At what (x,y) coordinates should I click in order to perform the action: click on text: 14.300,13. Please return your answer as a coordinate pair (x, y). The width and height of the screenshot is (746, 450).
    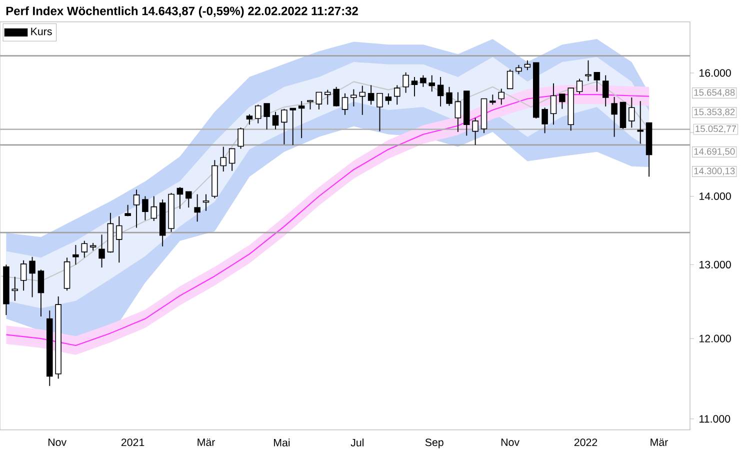
    Looking at the image, I should click on (714, 172).